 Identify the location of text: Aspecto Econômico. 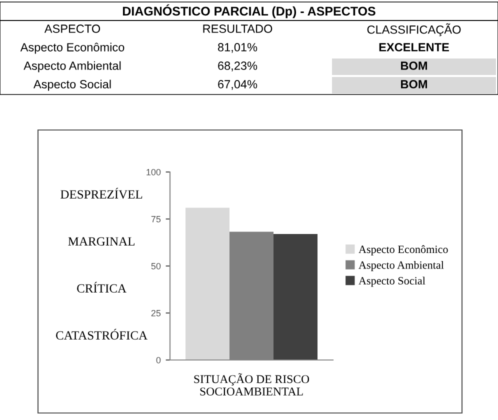
(72, 48).